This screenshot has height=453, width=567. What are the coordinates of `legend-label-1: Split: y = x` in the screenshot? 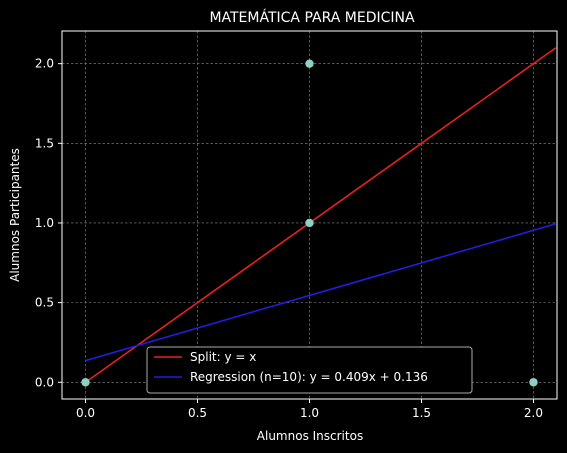 It's located at (223, 357).